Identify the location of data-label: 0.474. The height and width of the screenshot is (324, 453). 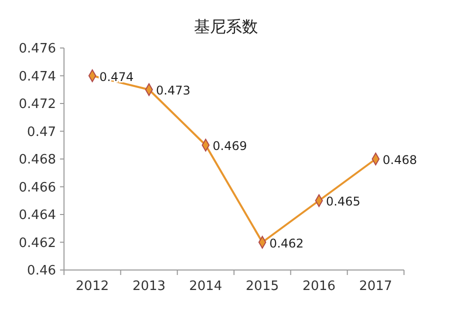
(116, 77).